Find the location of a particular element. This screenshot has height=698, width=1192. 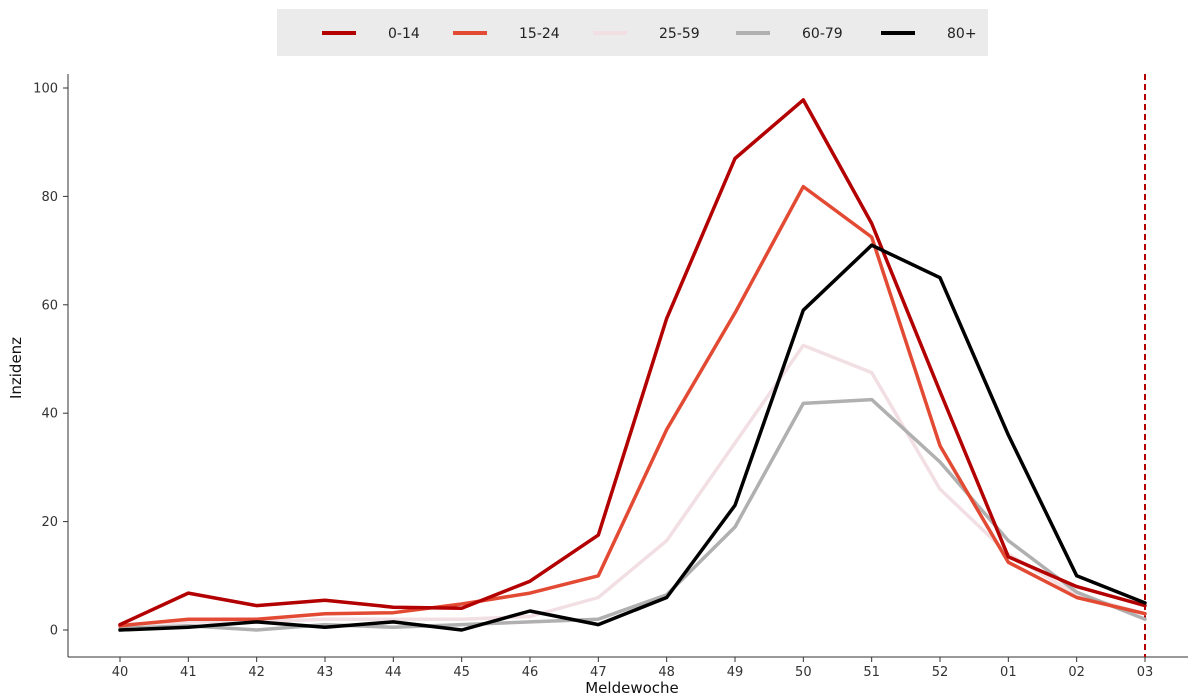

y-tick-label: 80 is located at coordinates (49, 197).